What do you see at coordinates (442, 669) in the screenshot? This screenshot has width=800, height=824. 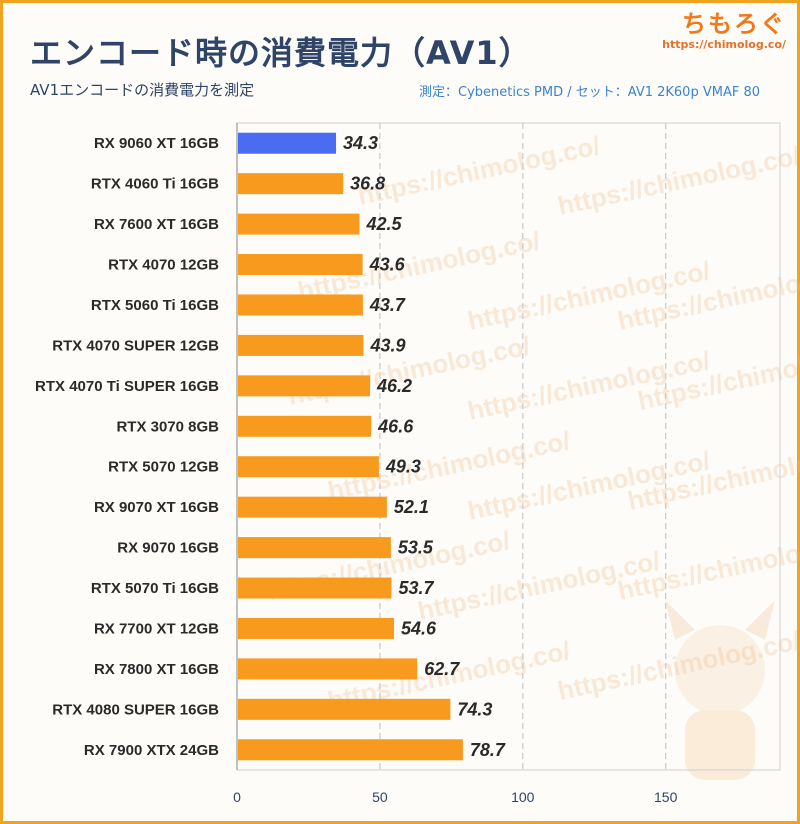 I see `value-label: 62.7` at bounding box center [442, 669].